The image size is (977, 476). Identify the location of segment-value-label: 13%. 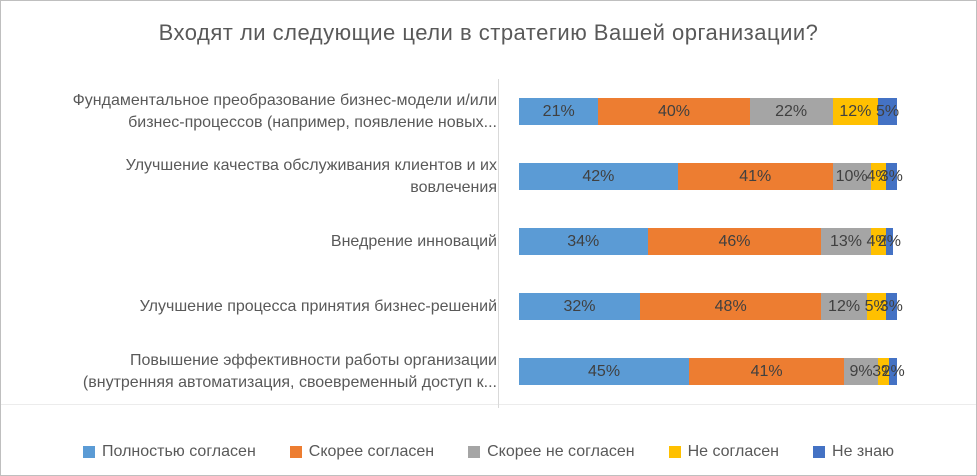
(845, 241).